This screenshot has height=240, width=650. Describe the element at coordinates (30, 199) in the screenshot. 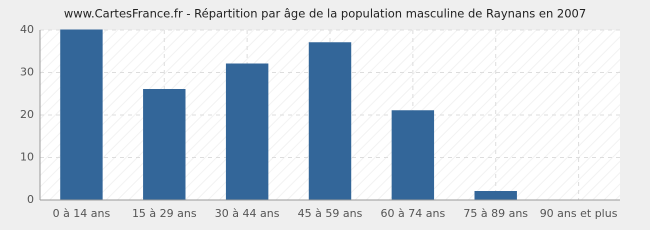

I see `y-tick-label: 0` at that location.